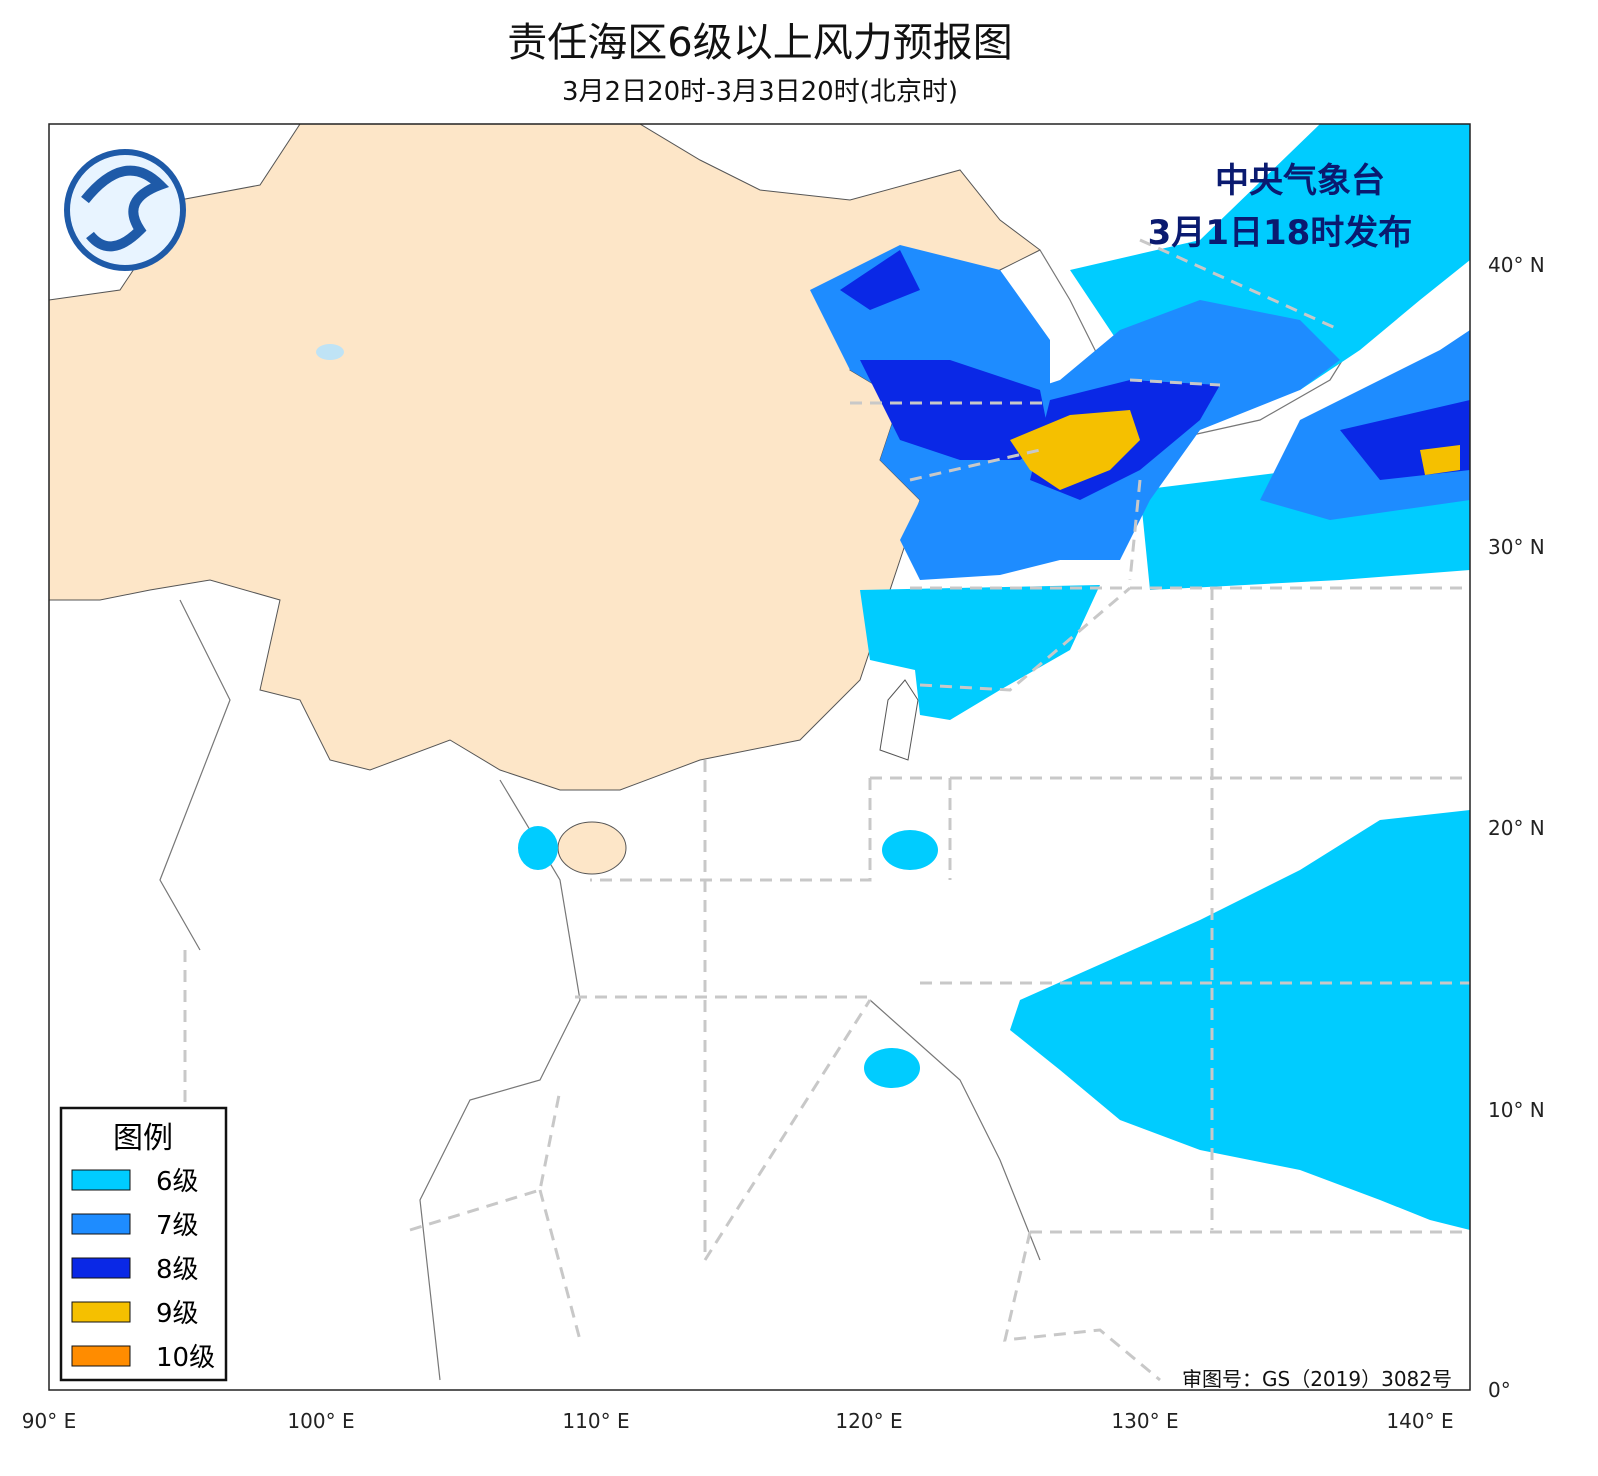 The image size is (1598, 1476). Describe the element at coordinates (738, 1421) in the screenshot. I see `x-axis: 90° E 100° E 110° E 120° E 130° E 140° E` at that location.